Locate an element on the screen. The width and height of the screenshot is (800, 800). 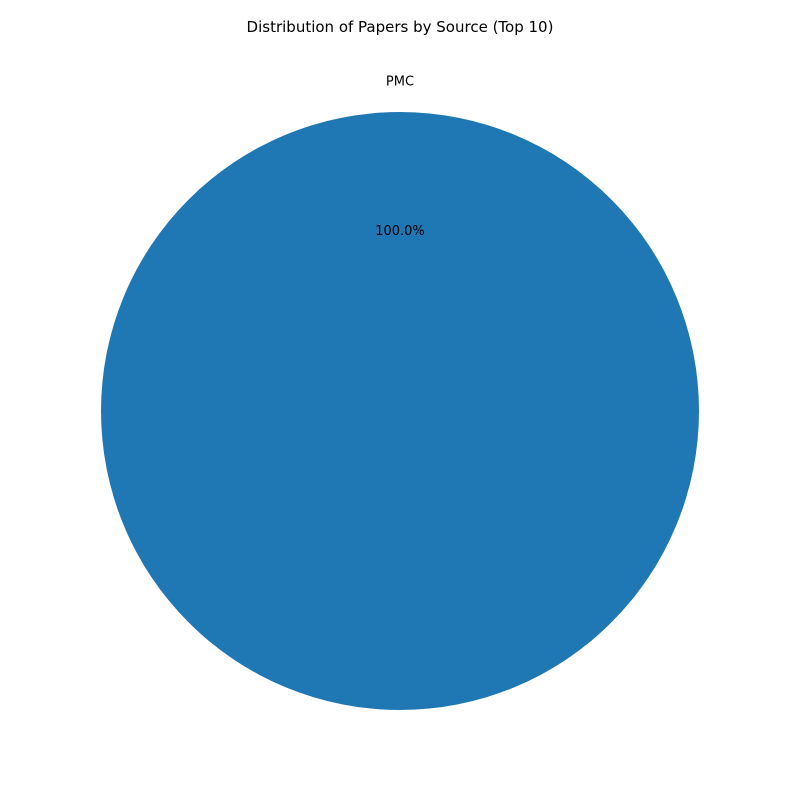
pie-slice-label: PMC is located at coordinates (400, 82).